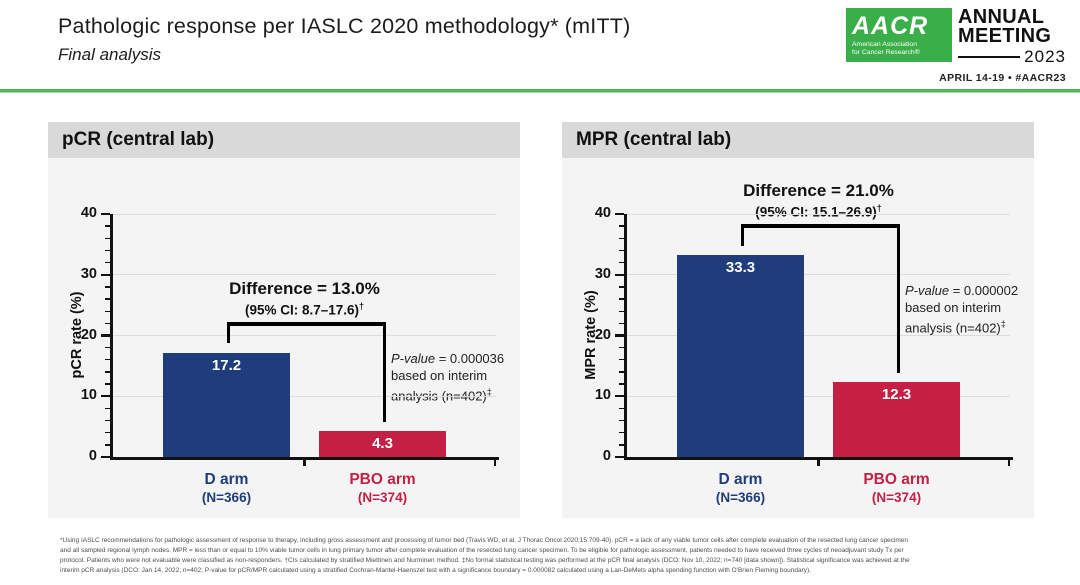 This screenshot has width=1080, height=585. Describe the element at coordinates (439, 376) in the screenshot. I see `pvalue-line2: based on interim` at that location.